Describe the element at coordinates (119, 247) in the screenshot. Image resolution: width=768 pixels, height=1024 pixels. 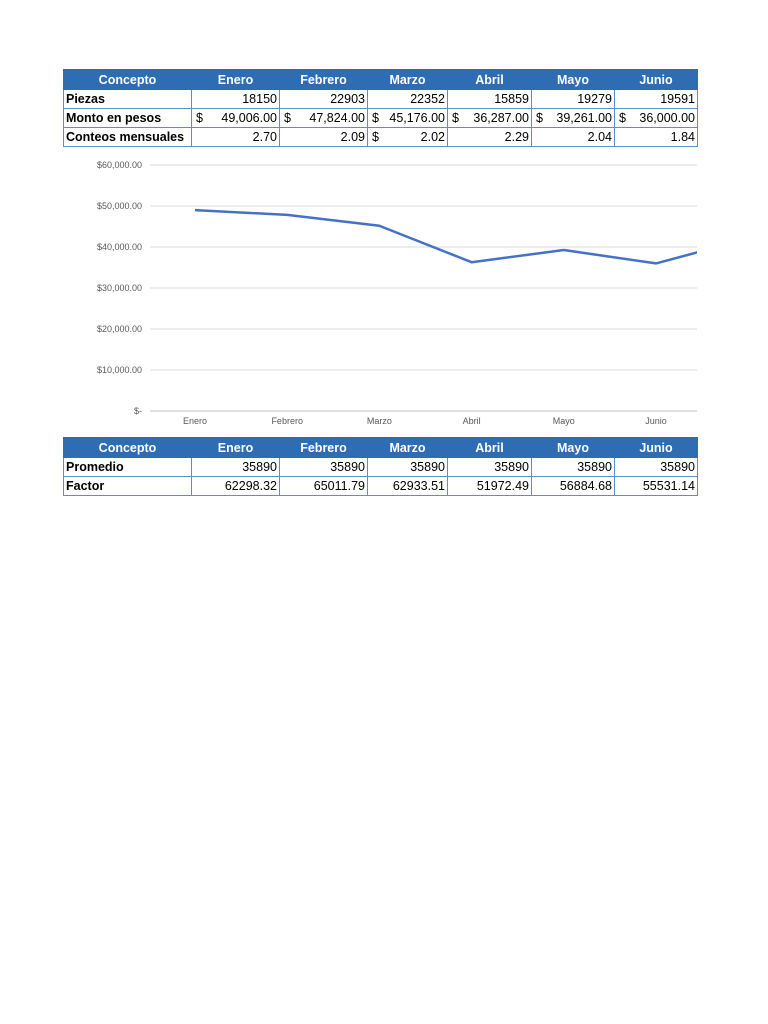
I see `y-tick-label: $40,000.00` at that location.